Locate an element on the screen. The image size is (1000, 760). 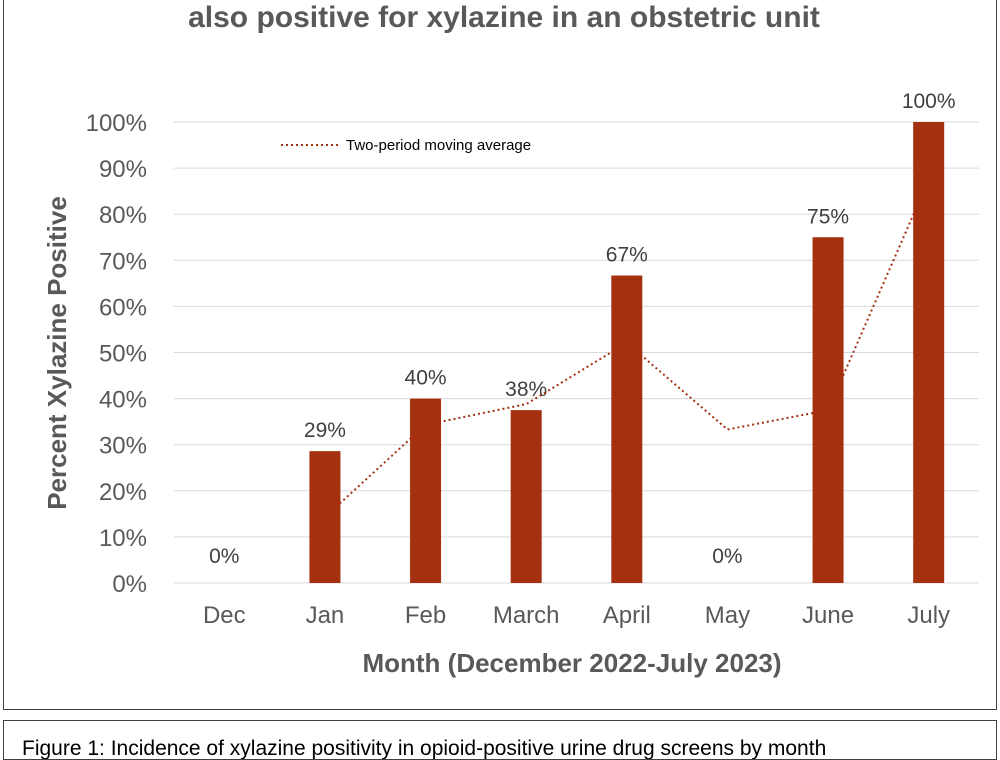
x-tick-label: Feb is located at coordinates (425, 615).